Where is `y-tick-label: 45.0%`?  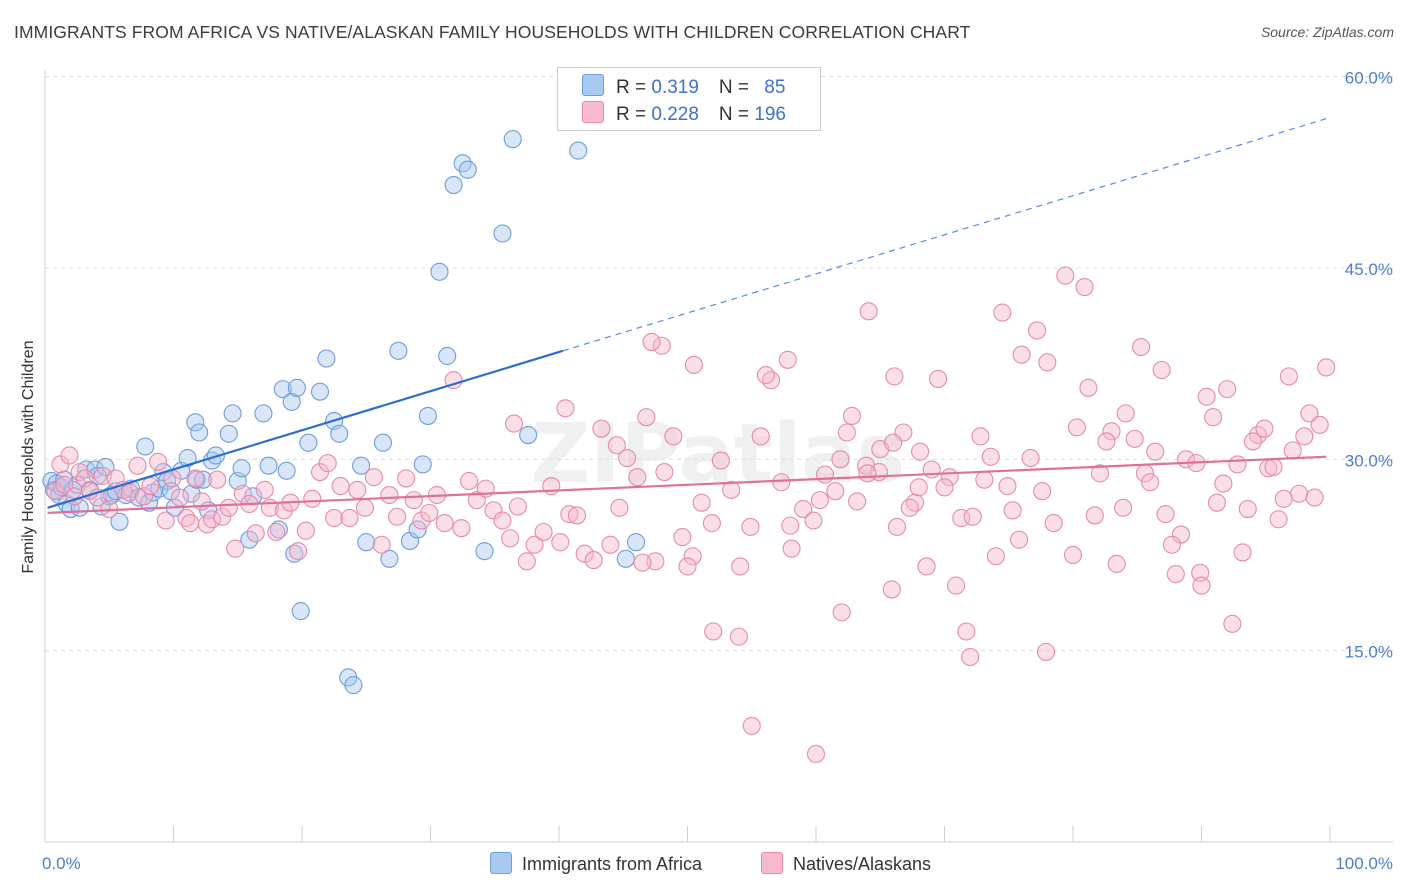
y-tick-label: 45.0% is located at coordinates (1369, 269).